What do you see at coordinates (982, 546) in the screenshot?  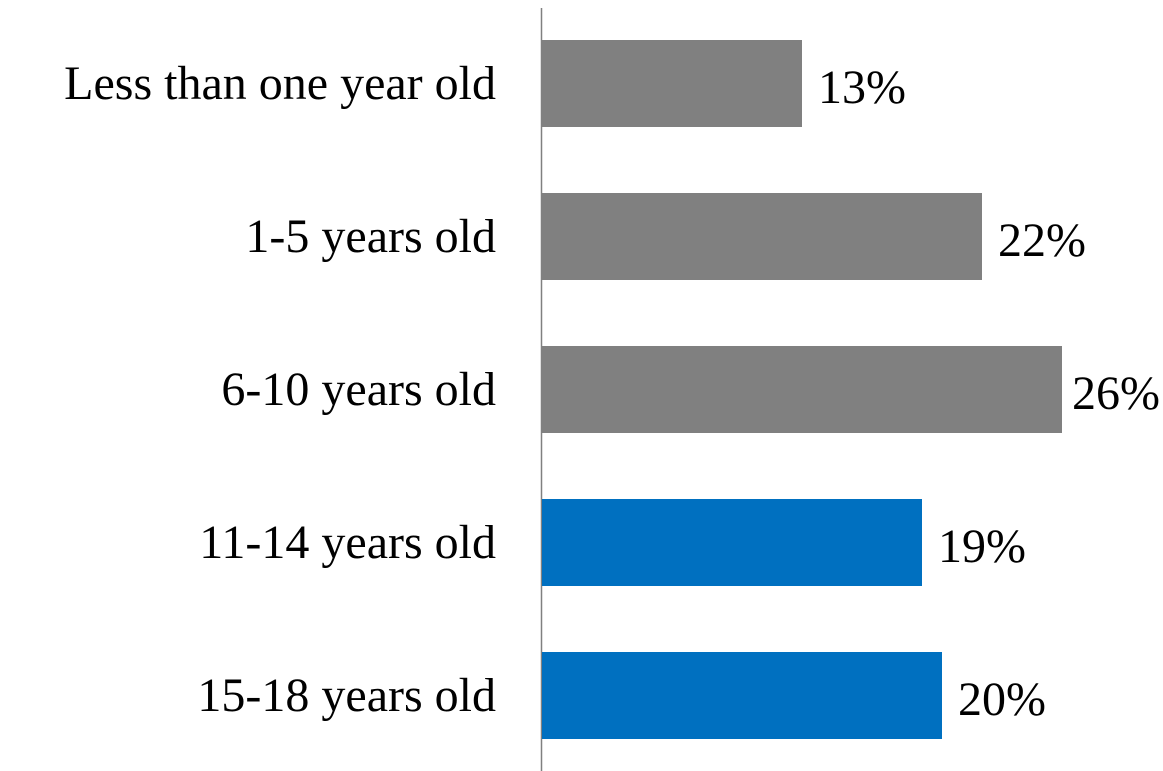 I see `value-label-4: 19%` at bounding box center [982, 546].